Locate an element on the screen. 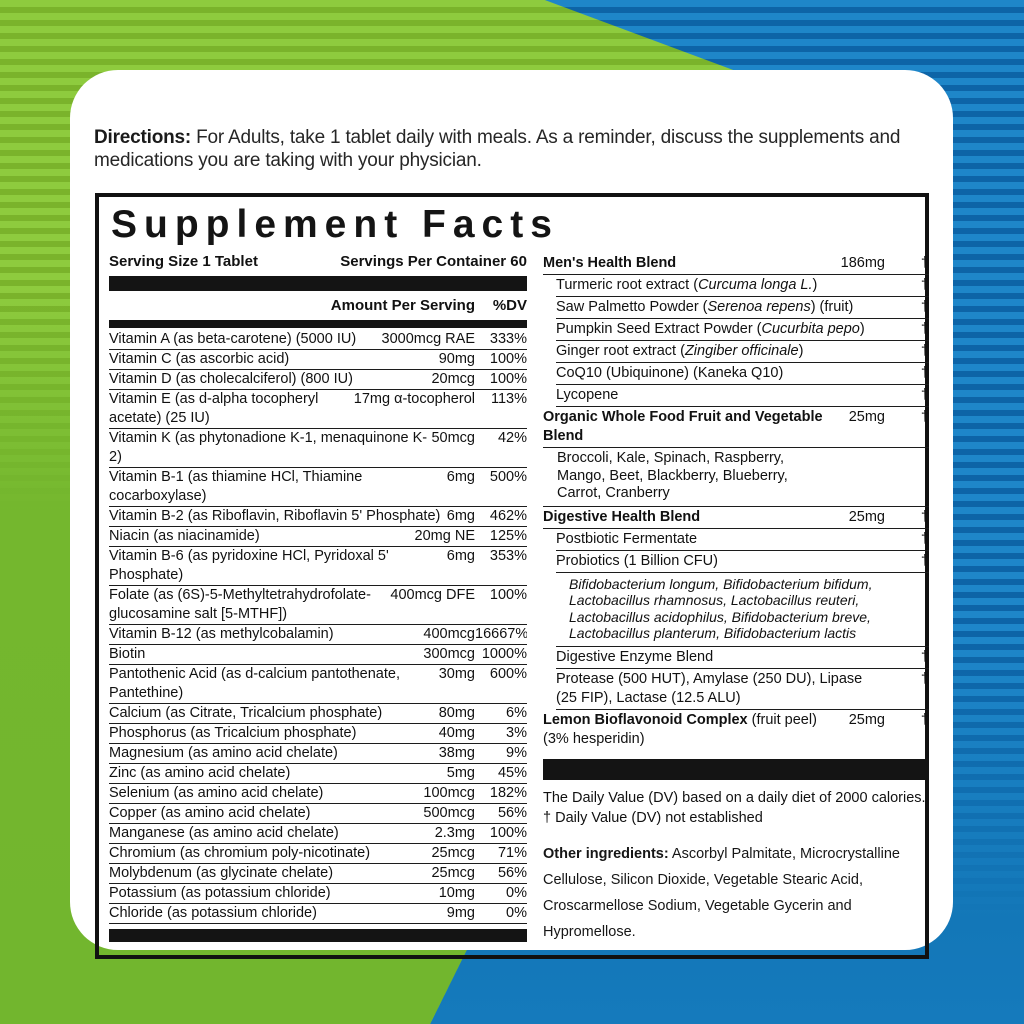  directions-label: Directions: is located at coordinates (143, 137).